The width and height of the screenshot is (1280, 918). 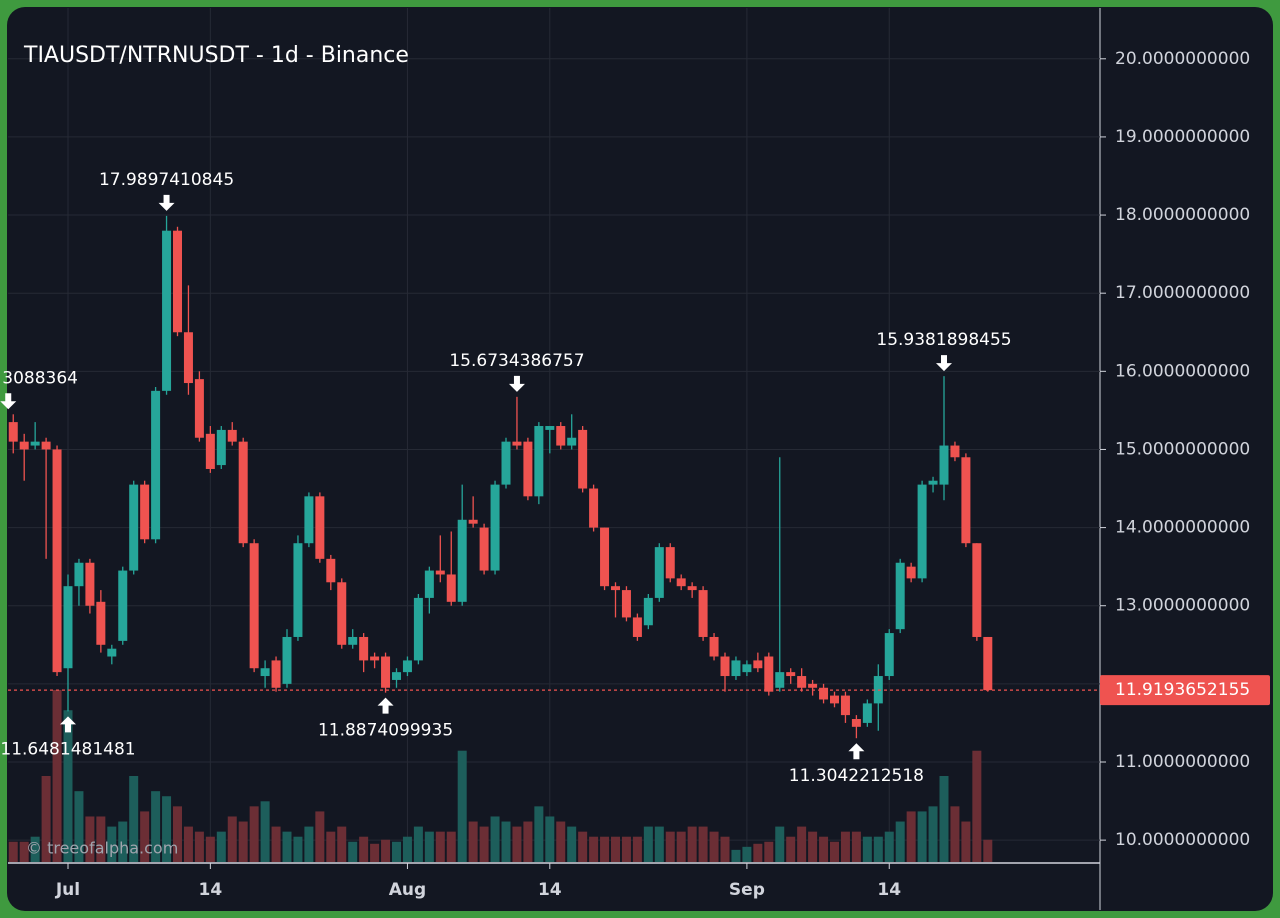 What do you see at coordinates (1182, 215) in the screenshot?
I see `y-tick-label: 18.0000000000` at bounding box center [1182, 215].